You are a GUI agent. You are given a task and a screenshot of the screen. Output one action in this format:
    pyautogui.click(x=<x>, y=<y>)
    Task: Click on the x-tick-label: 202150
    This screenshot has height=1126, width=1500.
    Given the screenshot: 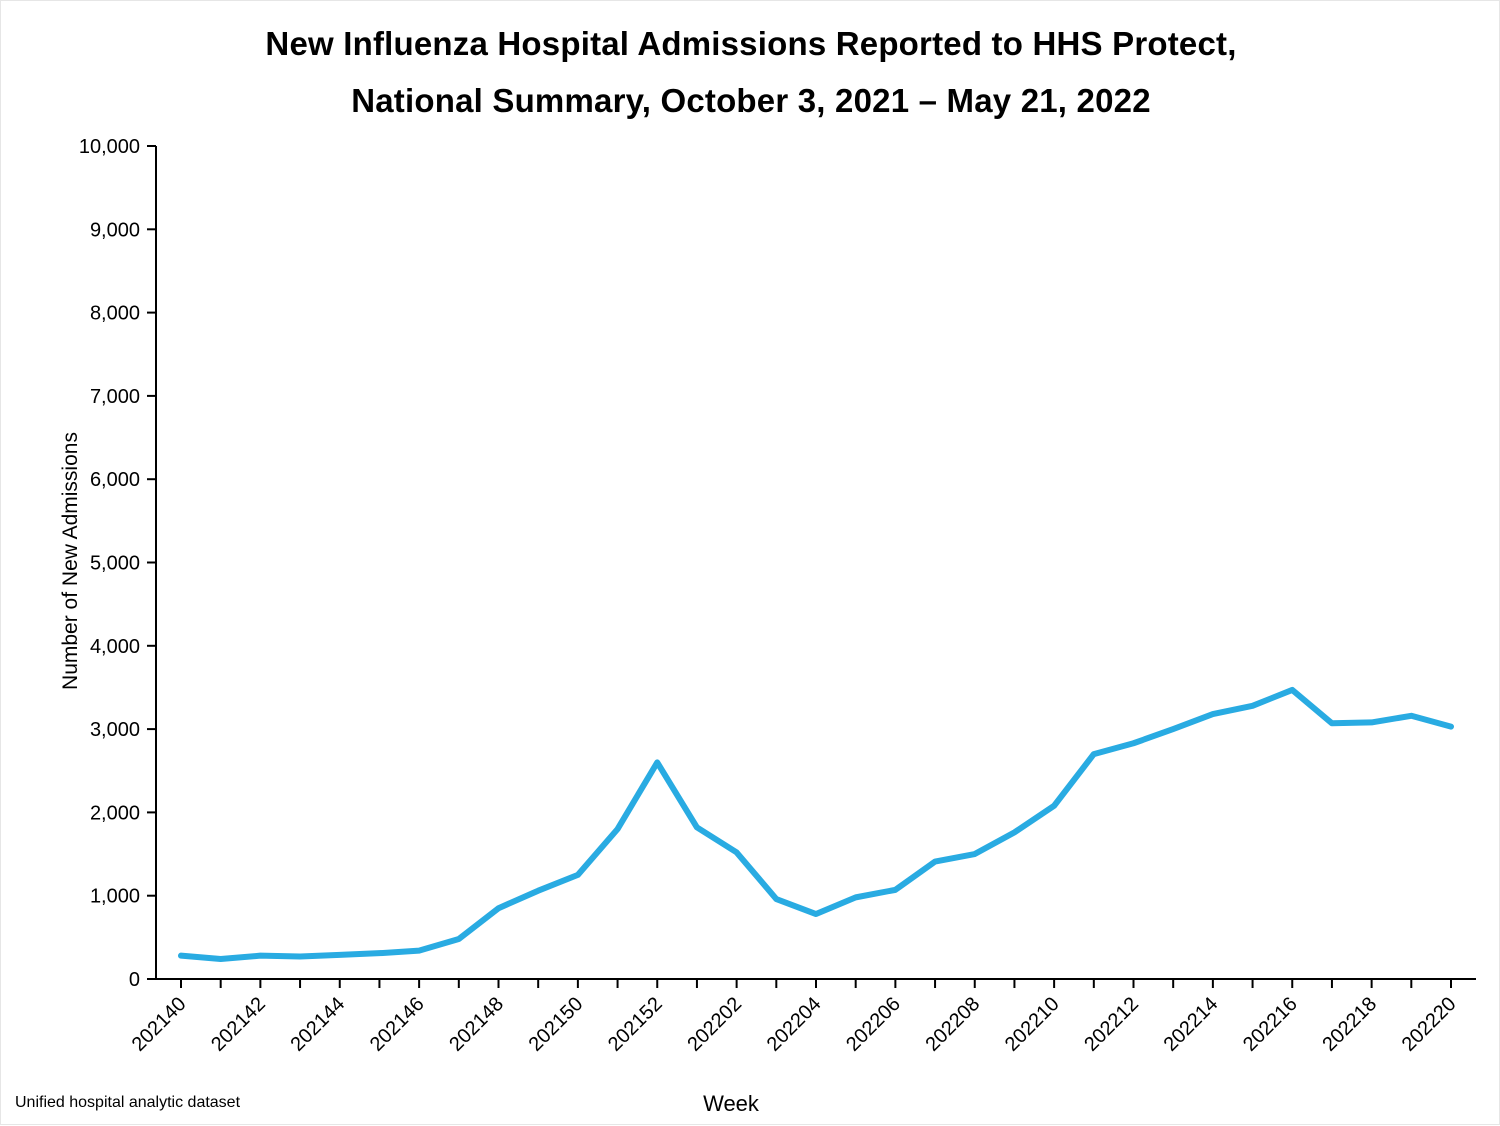 What is the action you would take?
    pyautogui.click(x=556, y=1024)
    